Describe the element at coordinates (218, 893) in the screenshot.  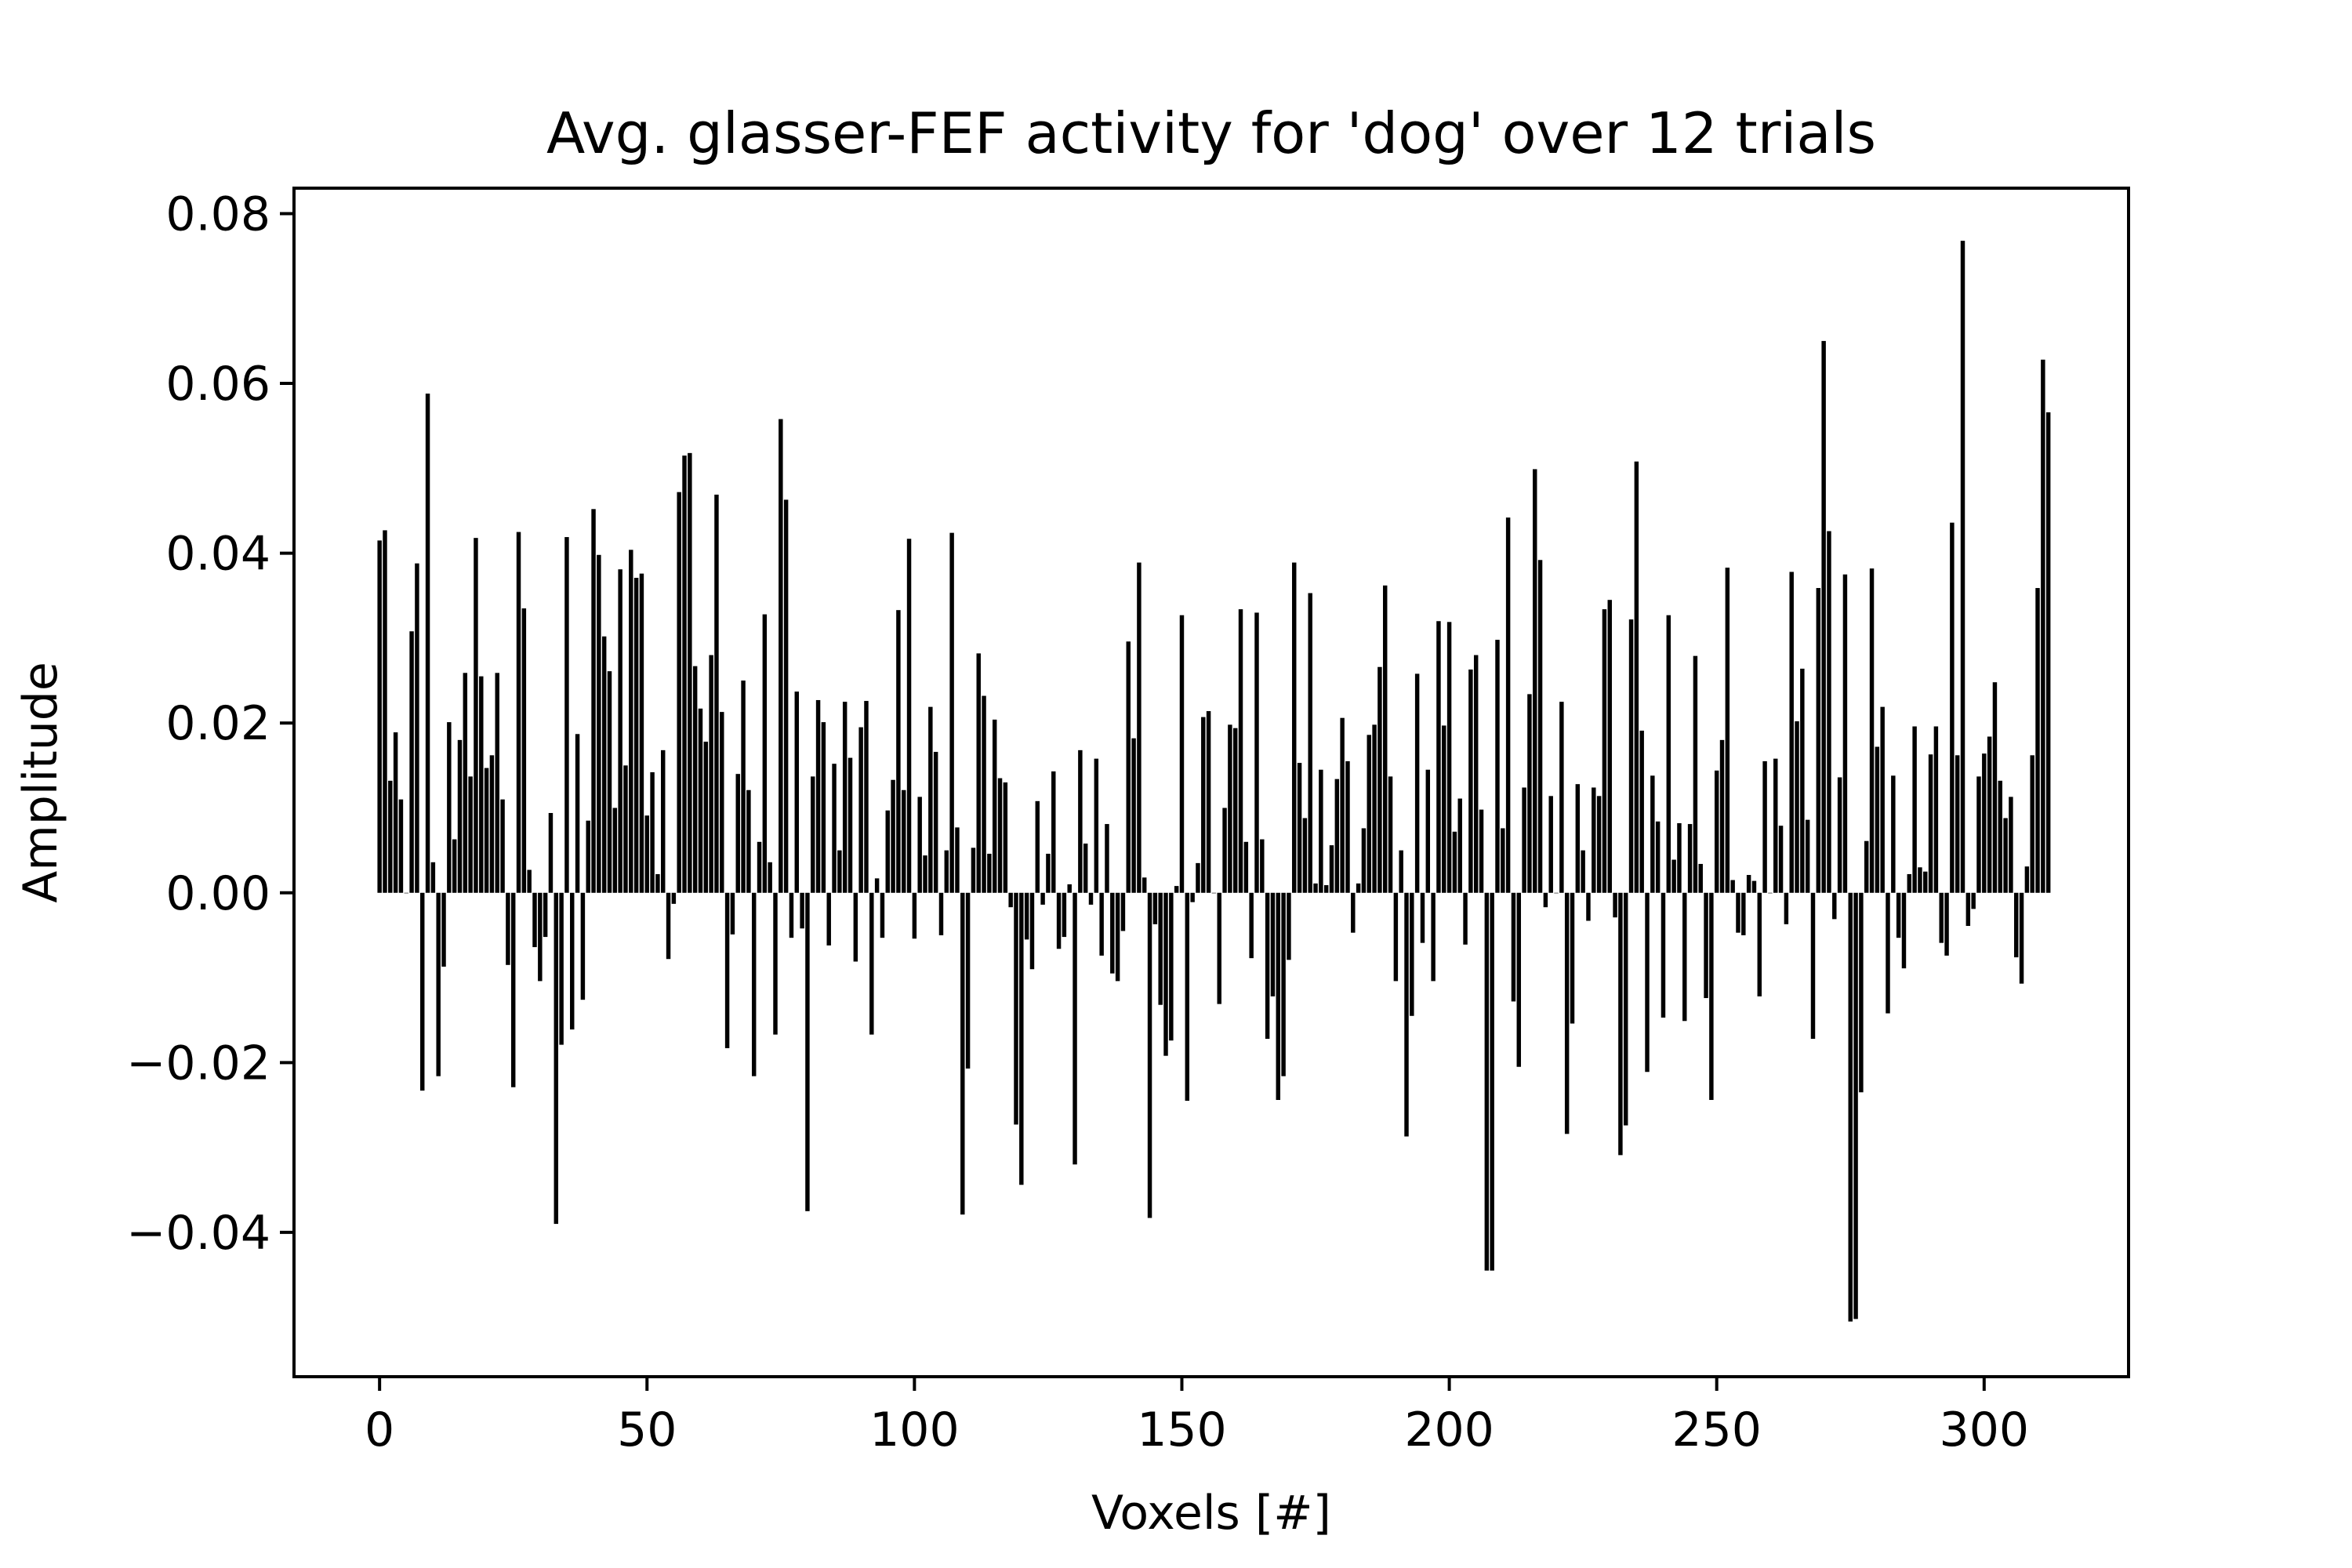
I see `y-tick-label: 0.00` at that location.